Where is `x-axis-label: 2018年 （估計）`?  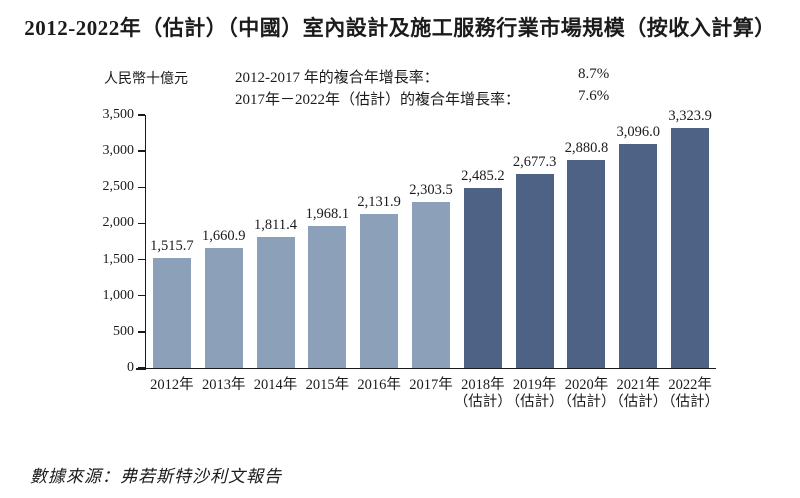 x-axis-label: 2018年 （估計） is located at coordinates (483, 389).